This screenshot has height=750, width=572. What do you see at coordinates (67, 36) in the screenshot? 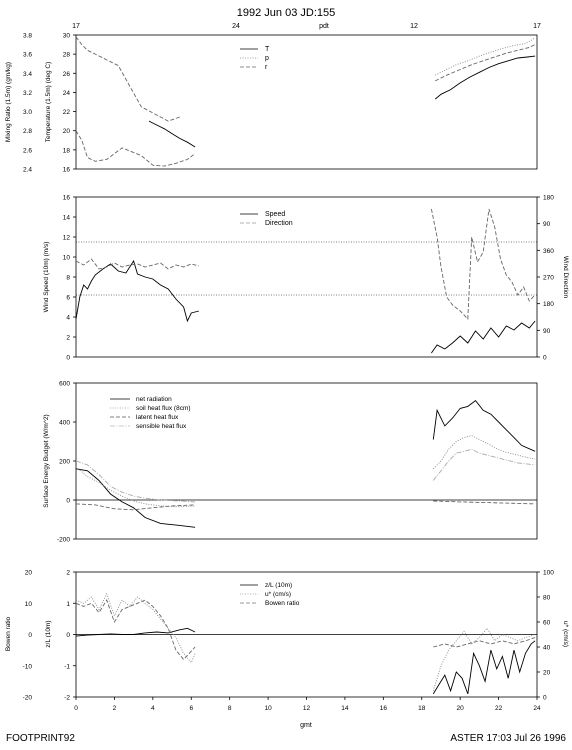
I see `ytick-label: 30` at bounding box center [67, 36].